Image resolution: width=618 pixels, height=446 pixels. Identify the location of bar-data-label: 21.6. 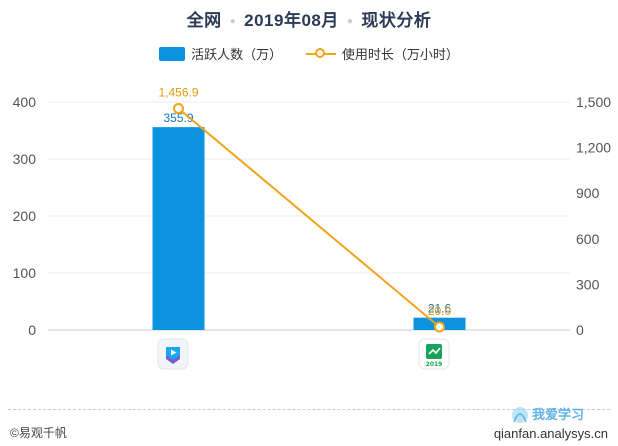
(440, 309).